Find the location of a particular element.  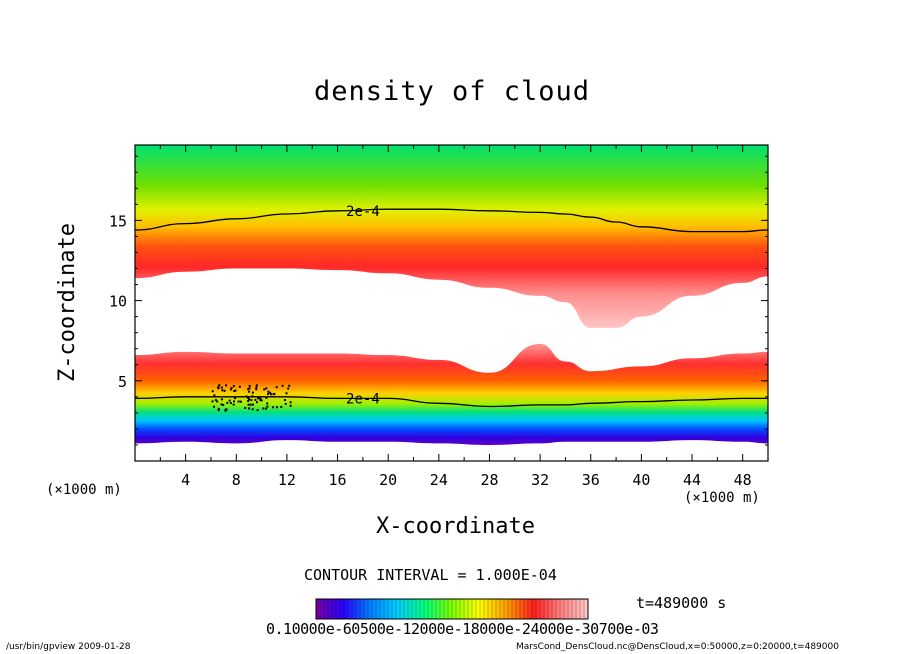

x-tick-label: 28 is located at coordinates (489, 480).